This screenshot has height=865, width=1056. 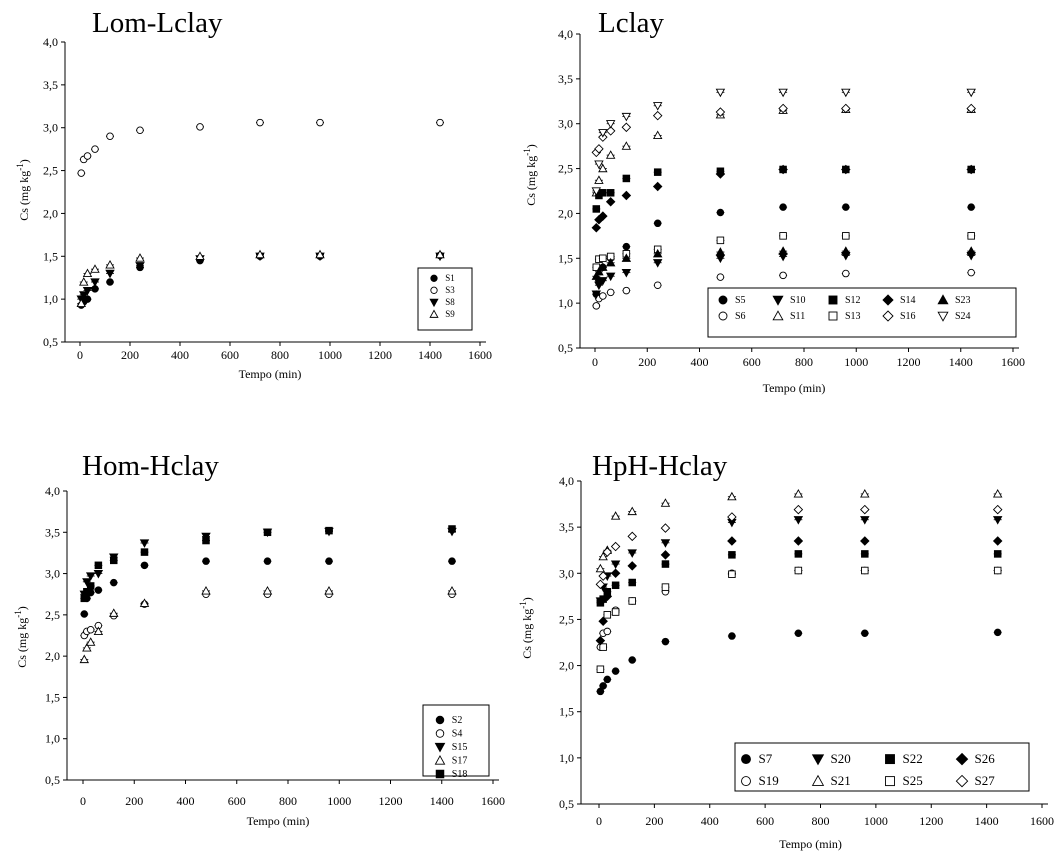 What do you see at coordinates (50, 85) in the screenshot?
I see `y-tick-label: 3,5` at bounding box center [50, 85].